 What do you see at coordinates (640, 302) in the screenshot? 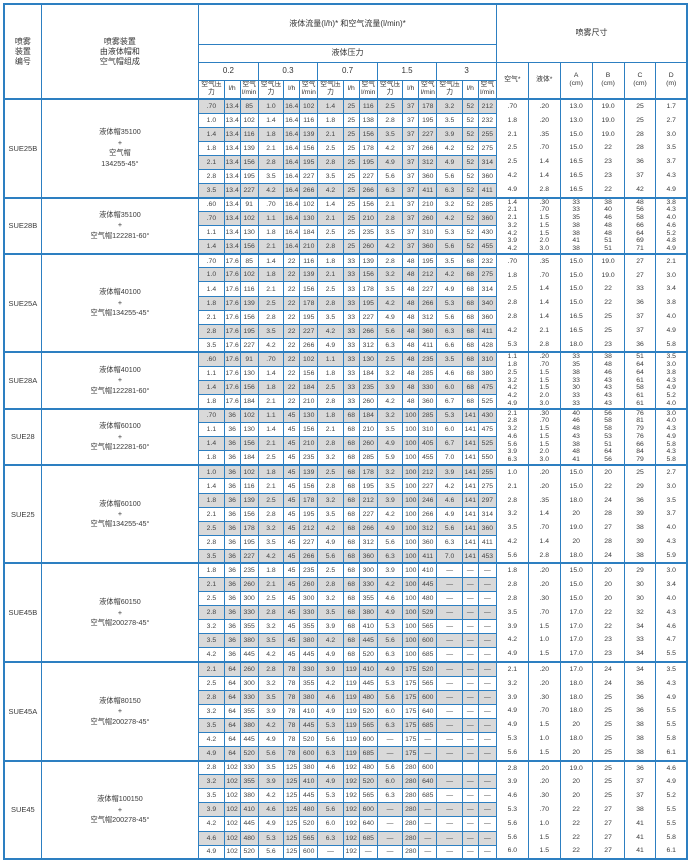
I see `dim-cell: 27 27 33 36 37 37 36` at bounding box center [640, 302].